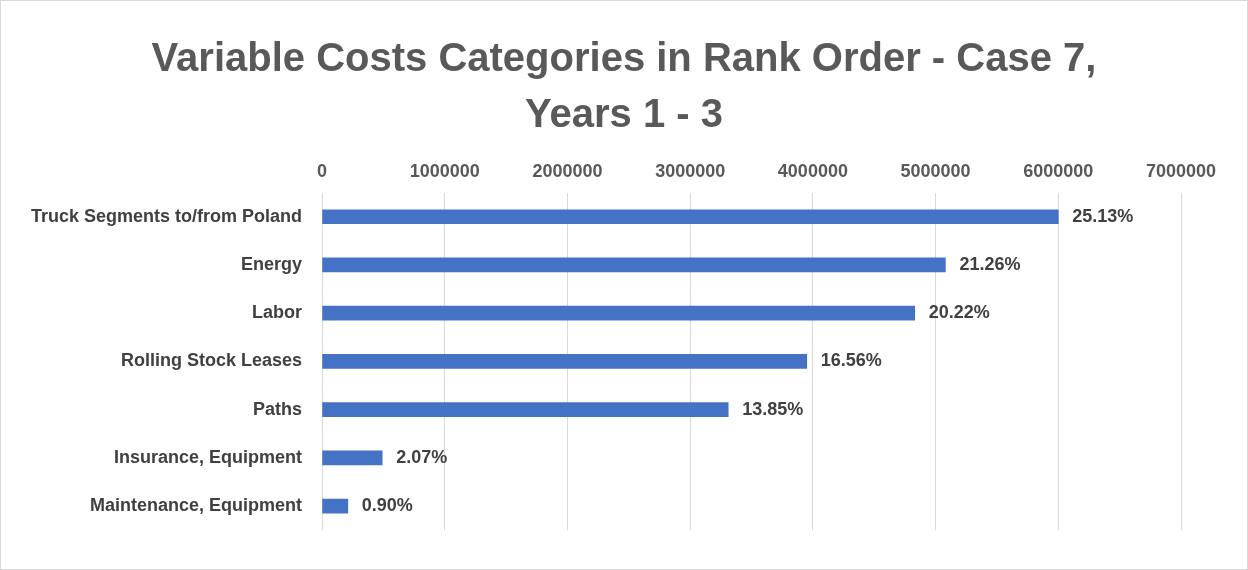  I want to click on y-tick-label: Energy, so click(272, 263).